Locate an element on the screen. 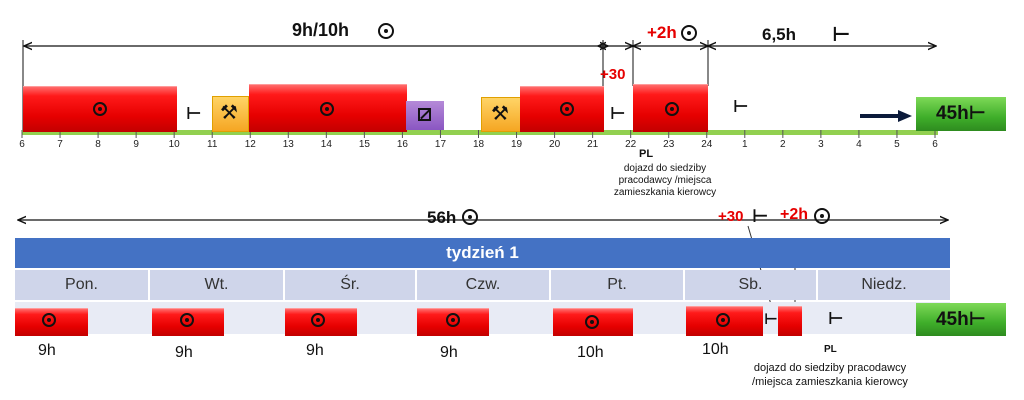 The width and height of the screenshot is (1024, 400). tick-label: 2 is located at coordinates (783, 144).